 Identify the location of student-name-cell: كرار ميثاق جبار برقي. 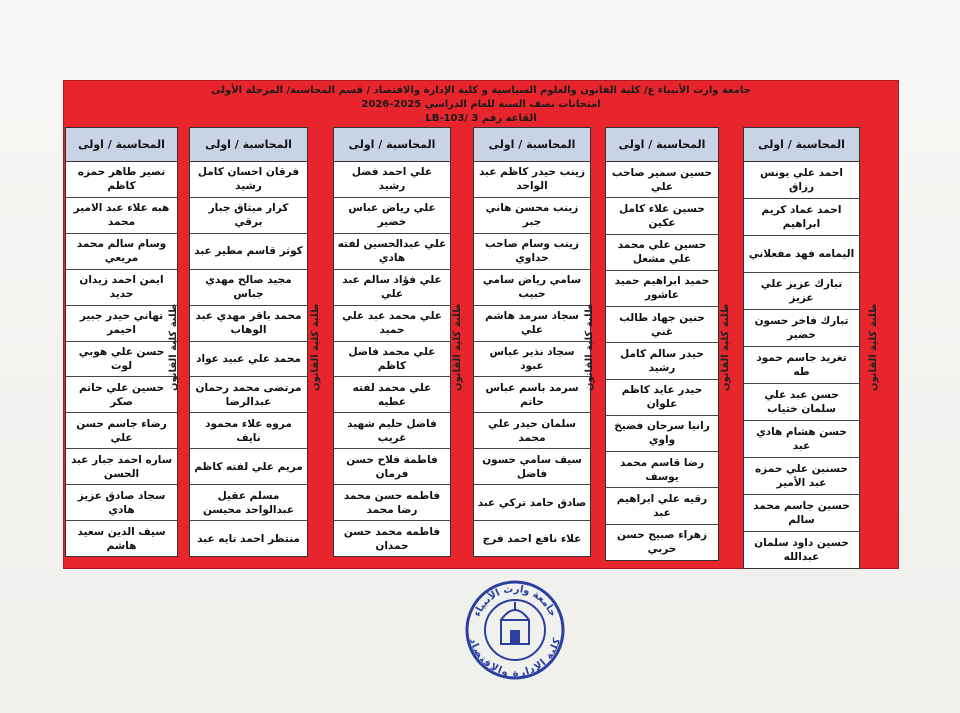
(248, 216).